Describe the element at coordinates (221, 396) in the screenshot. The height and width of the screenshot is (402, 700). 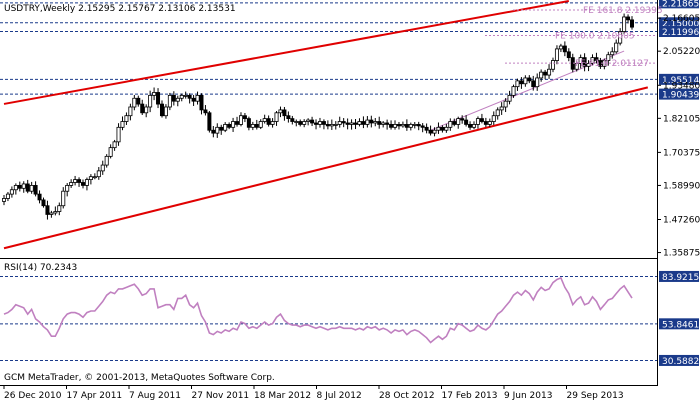
I see `x-tick-label: 27 Nov 2011` at that location.